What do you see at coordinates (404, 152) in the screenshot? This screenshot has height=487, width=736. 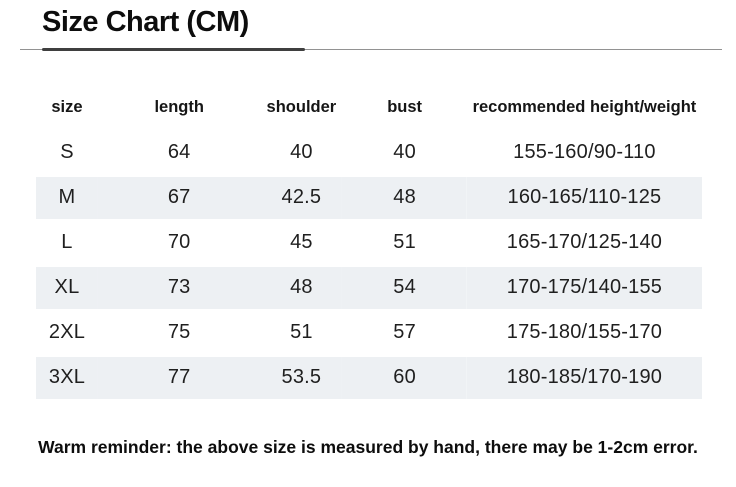 I see `cell-bust: 40` at bounding box center [404, 152].